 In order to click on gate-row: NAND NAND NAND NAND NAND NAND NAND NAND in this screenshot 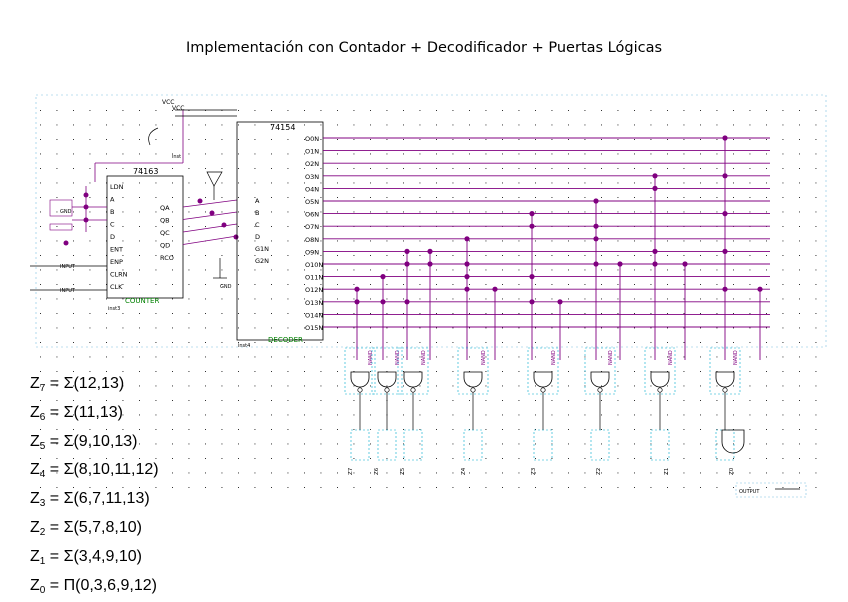, I will do `click(544, 404)`.